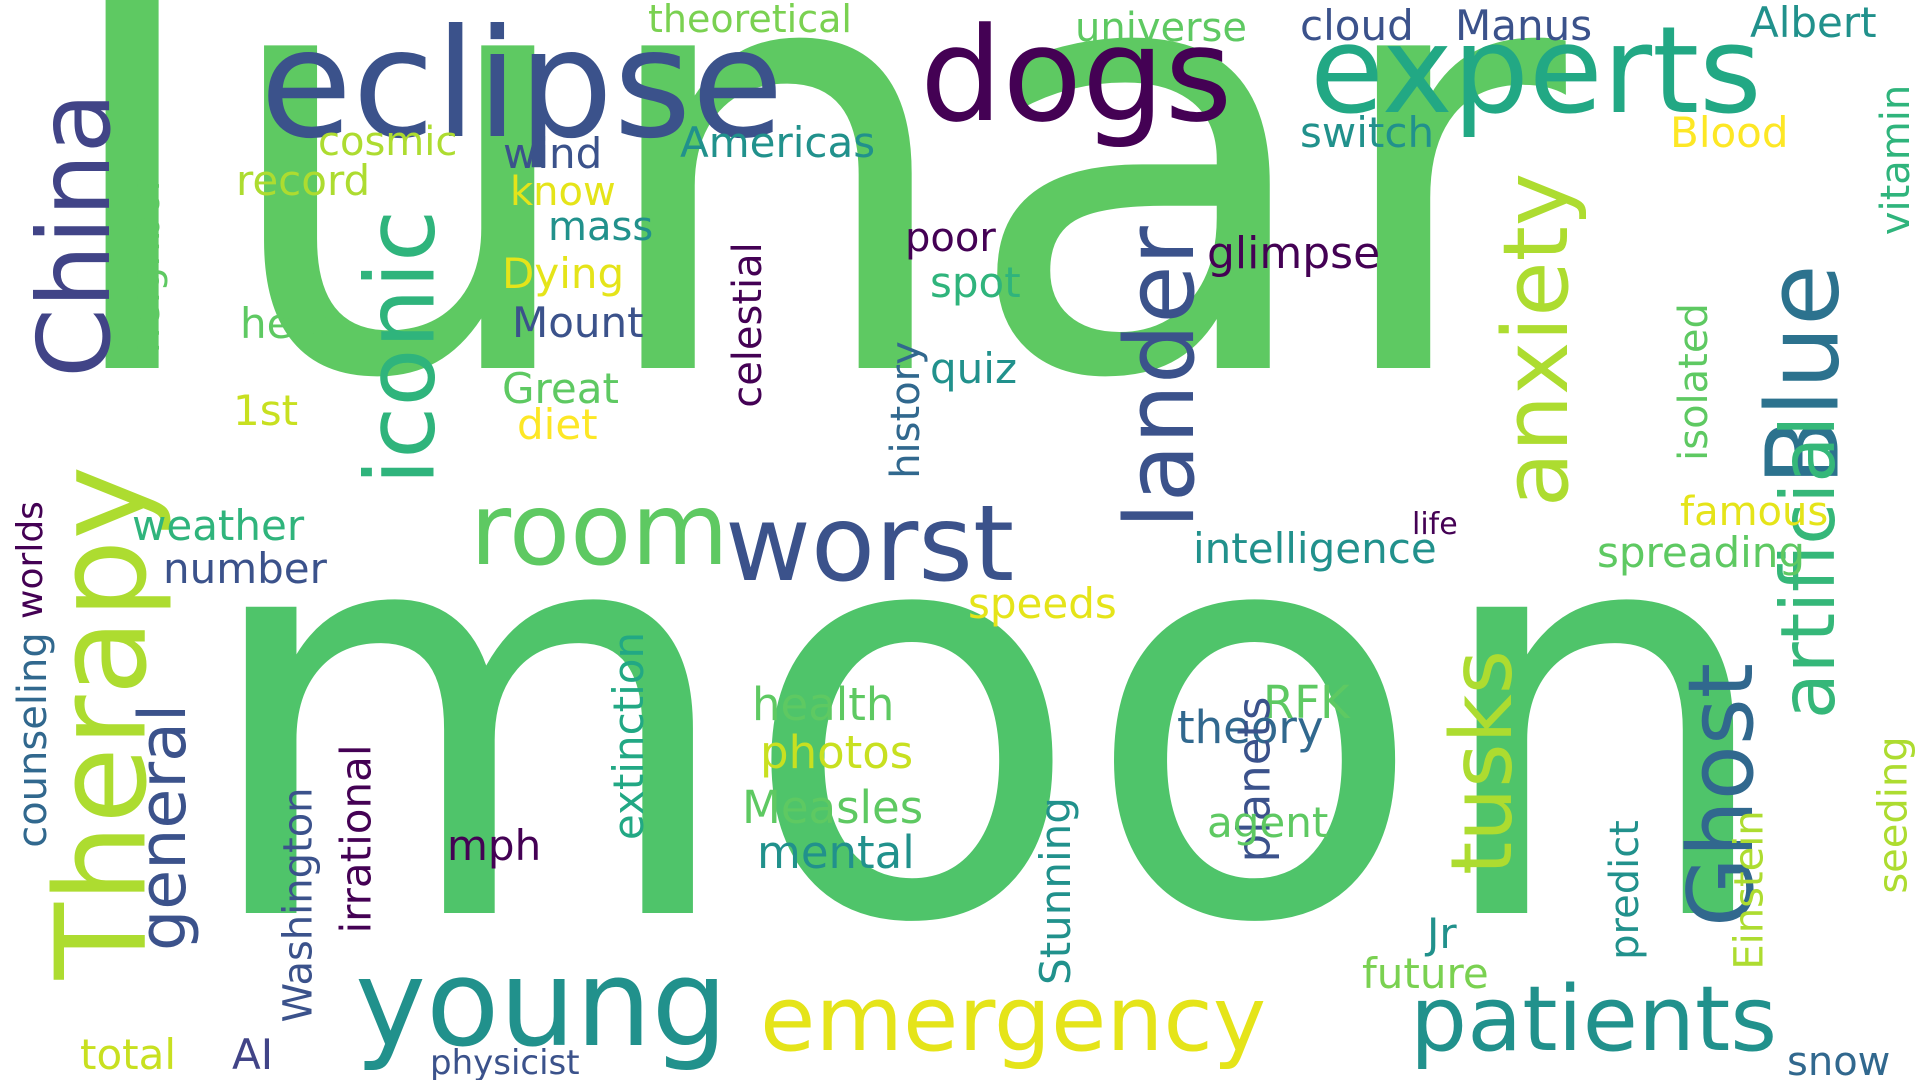 This screenshot has width=1920, height=1080. Describe the element at coordinates (1754, 512) in the screenshot. I see `word-famous: famous` at that location.